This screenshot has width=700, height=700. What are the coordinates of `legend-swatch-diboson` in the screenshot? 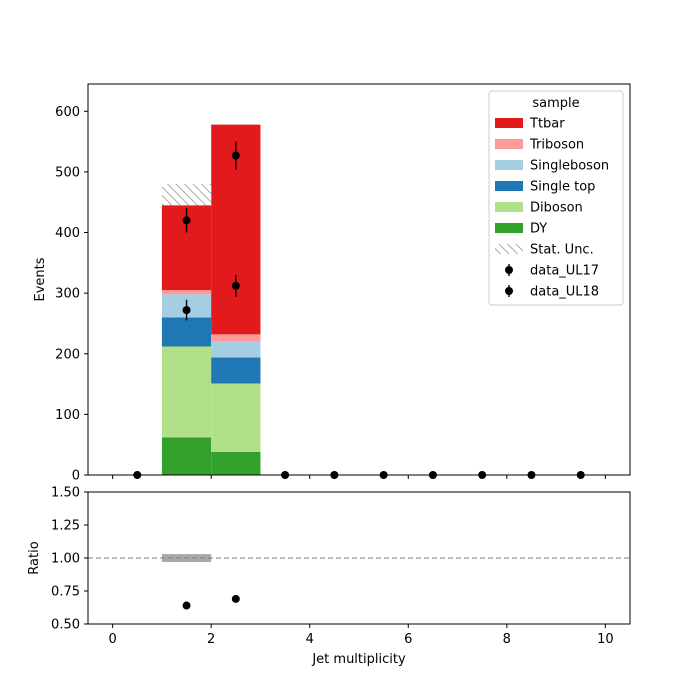 It's located at (509, 207).